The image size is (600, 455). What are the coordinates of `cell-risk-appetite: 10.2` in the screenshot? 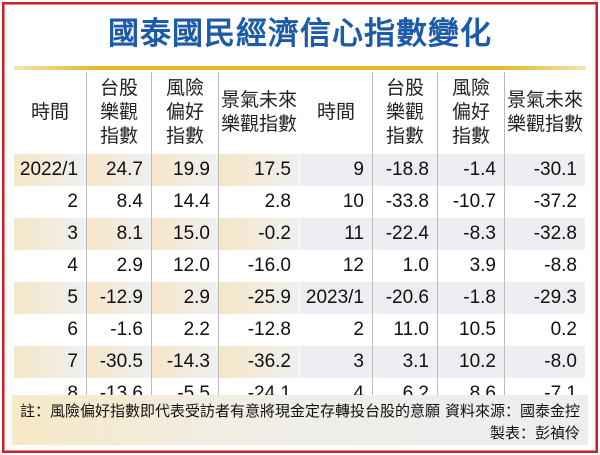 It's located at (471, 362).